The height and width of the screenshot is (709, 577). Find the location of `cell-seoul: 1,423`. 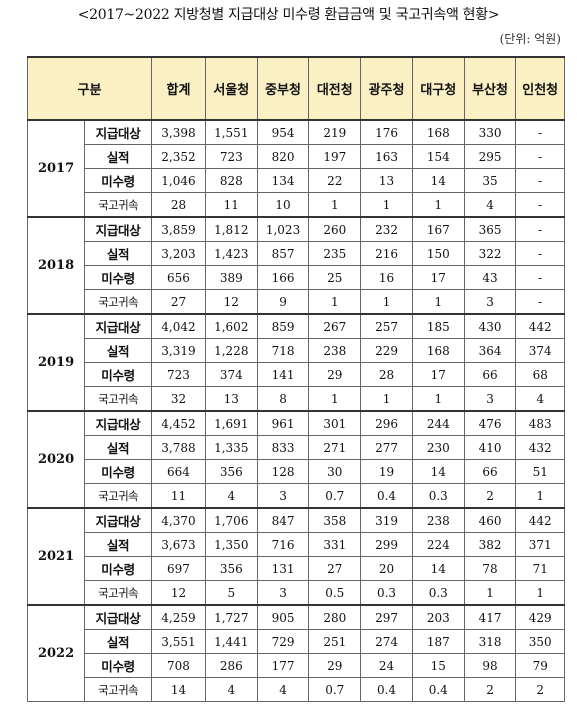

cell-seoul: 1,423 is located at coordinates (231, 253).